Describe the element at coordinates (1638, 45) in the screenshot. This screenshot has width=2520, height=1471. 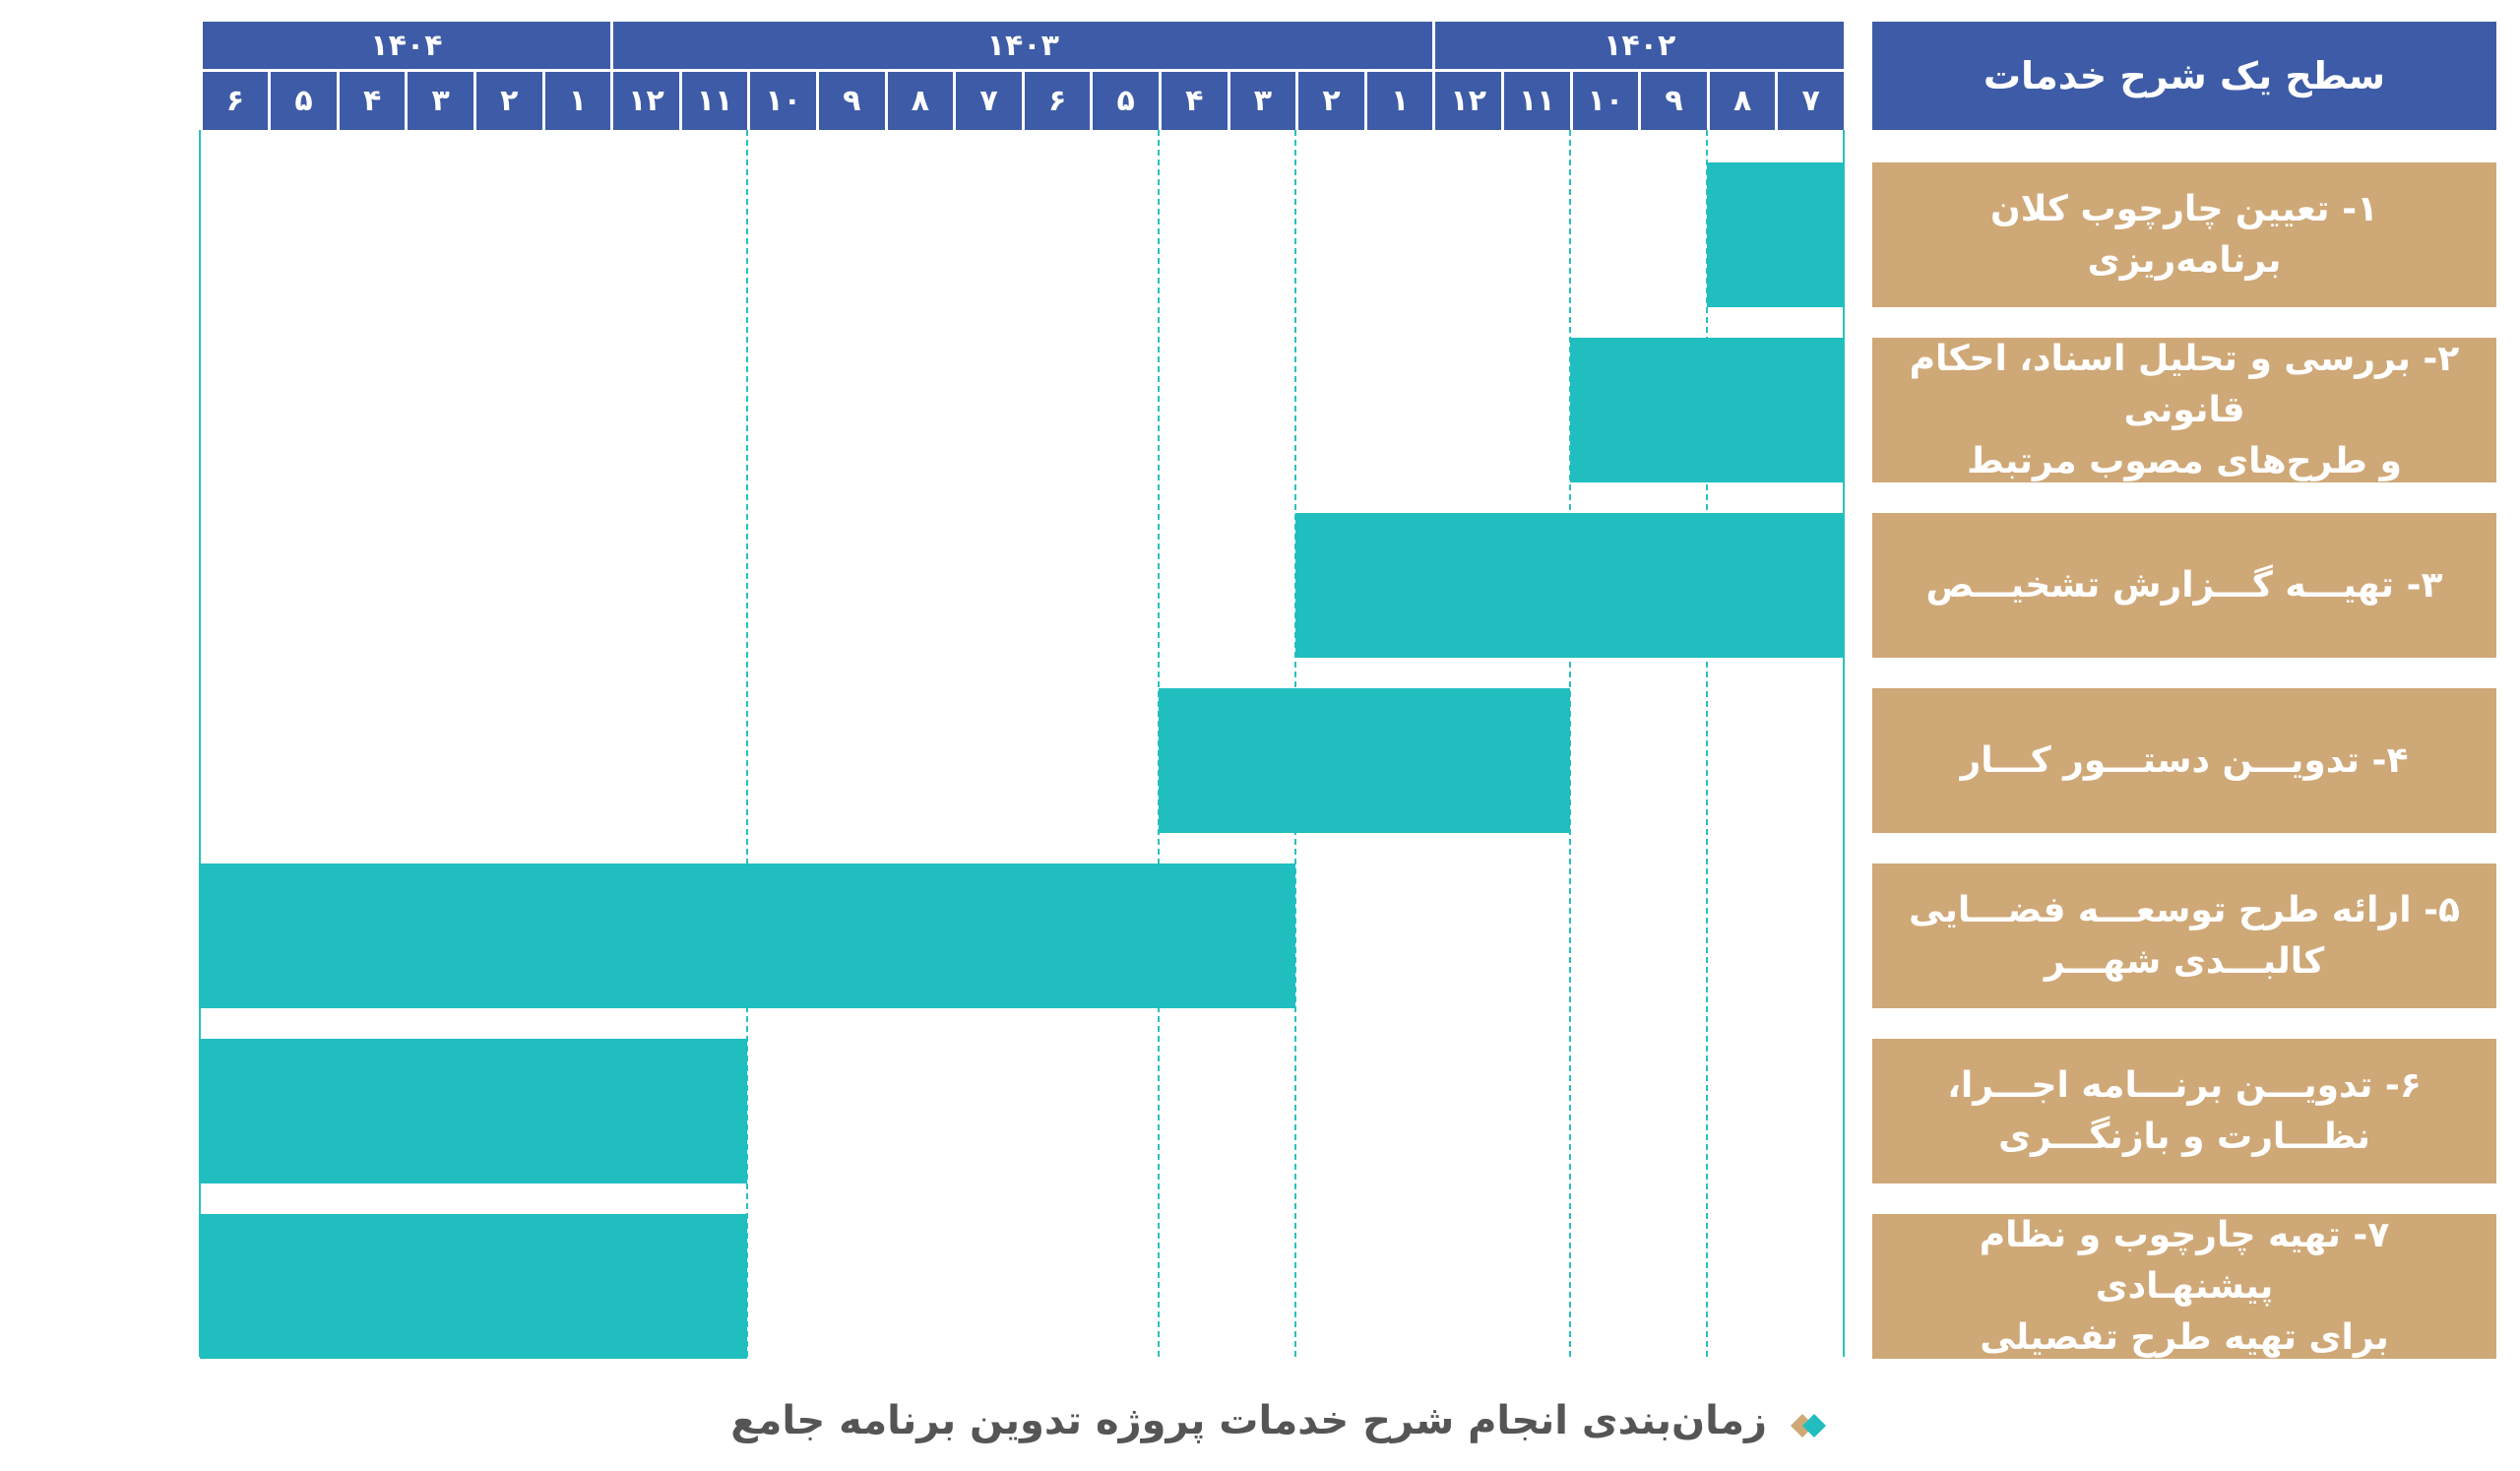
I see `year-header-0: ۱۴۰۲` at that location.